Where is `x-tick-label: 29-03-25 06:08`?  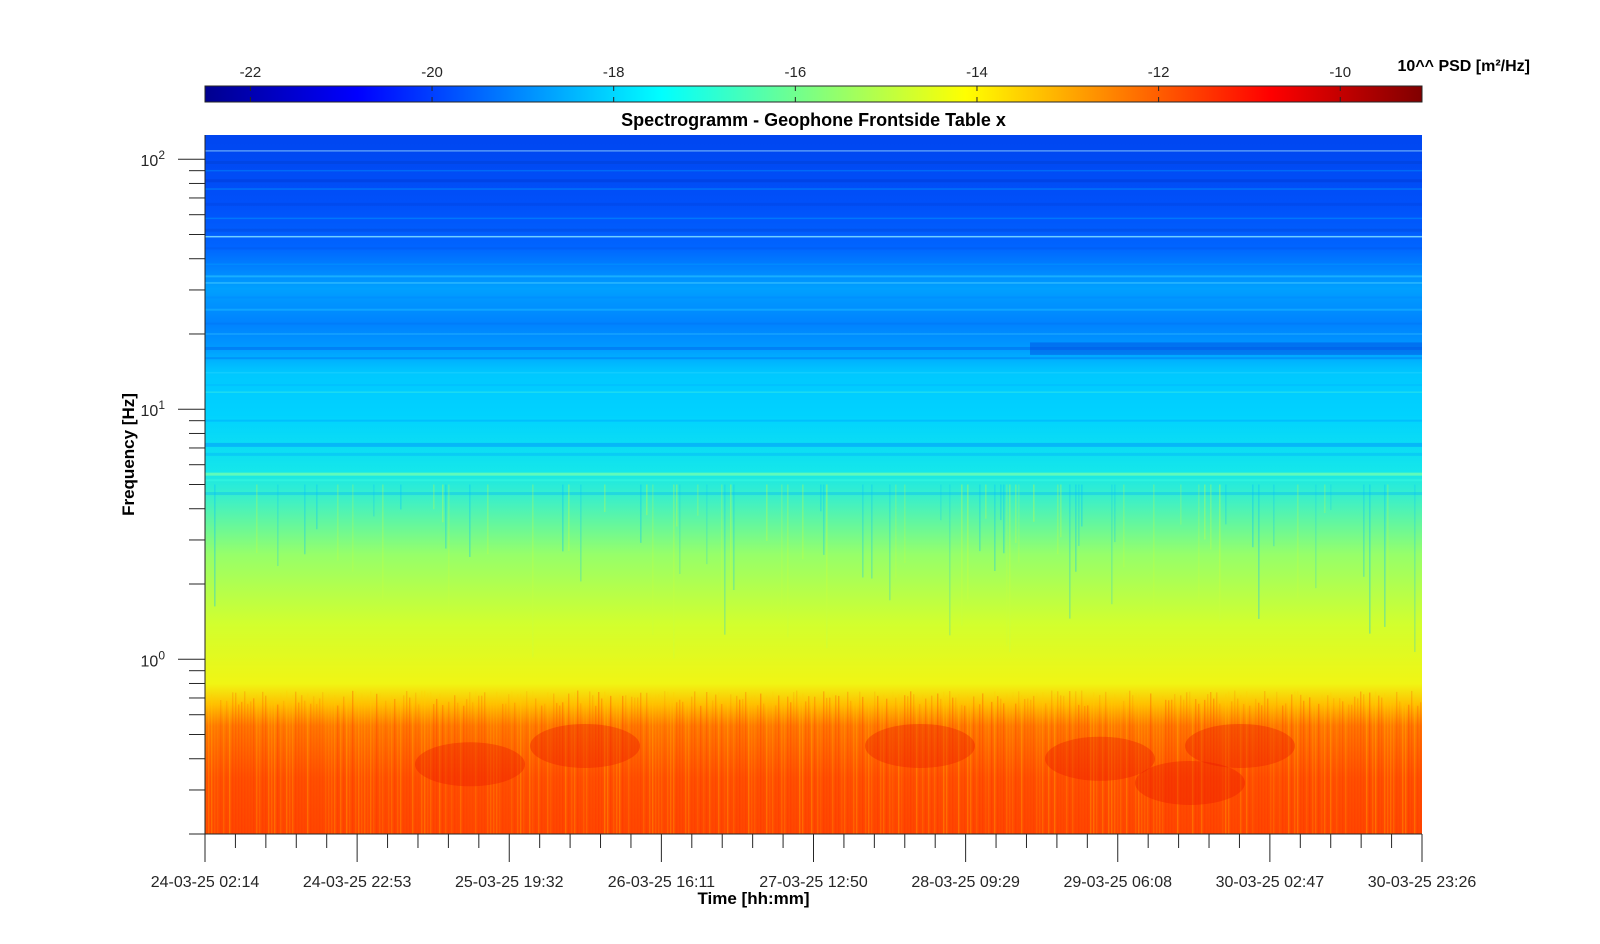
x-tick-label: 29-03-25 06:08 is located at coordinates (1117, 882).